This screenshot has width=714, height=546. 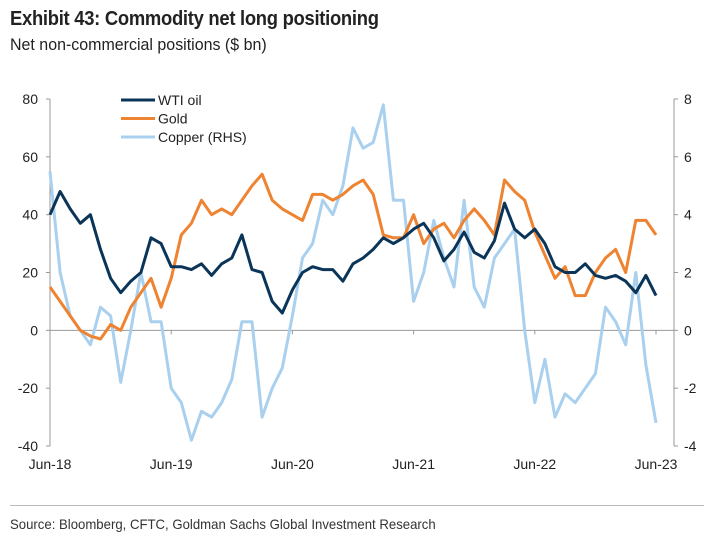 I want to click on left-tick-label: 80, so click(x=30, y=99).